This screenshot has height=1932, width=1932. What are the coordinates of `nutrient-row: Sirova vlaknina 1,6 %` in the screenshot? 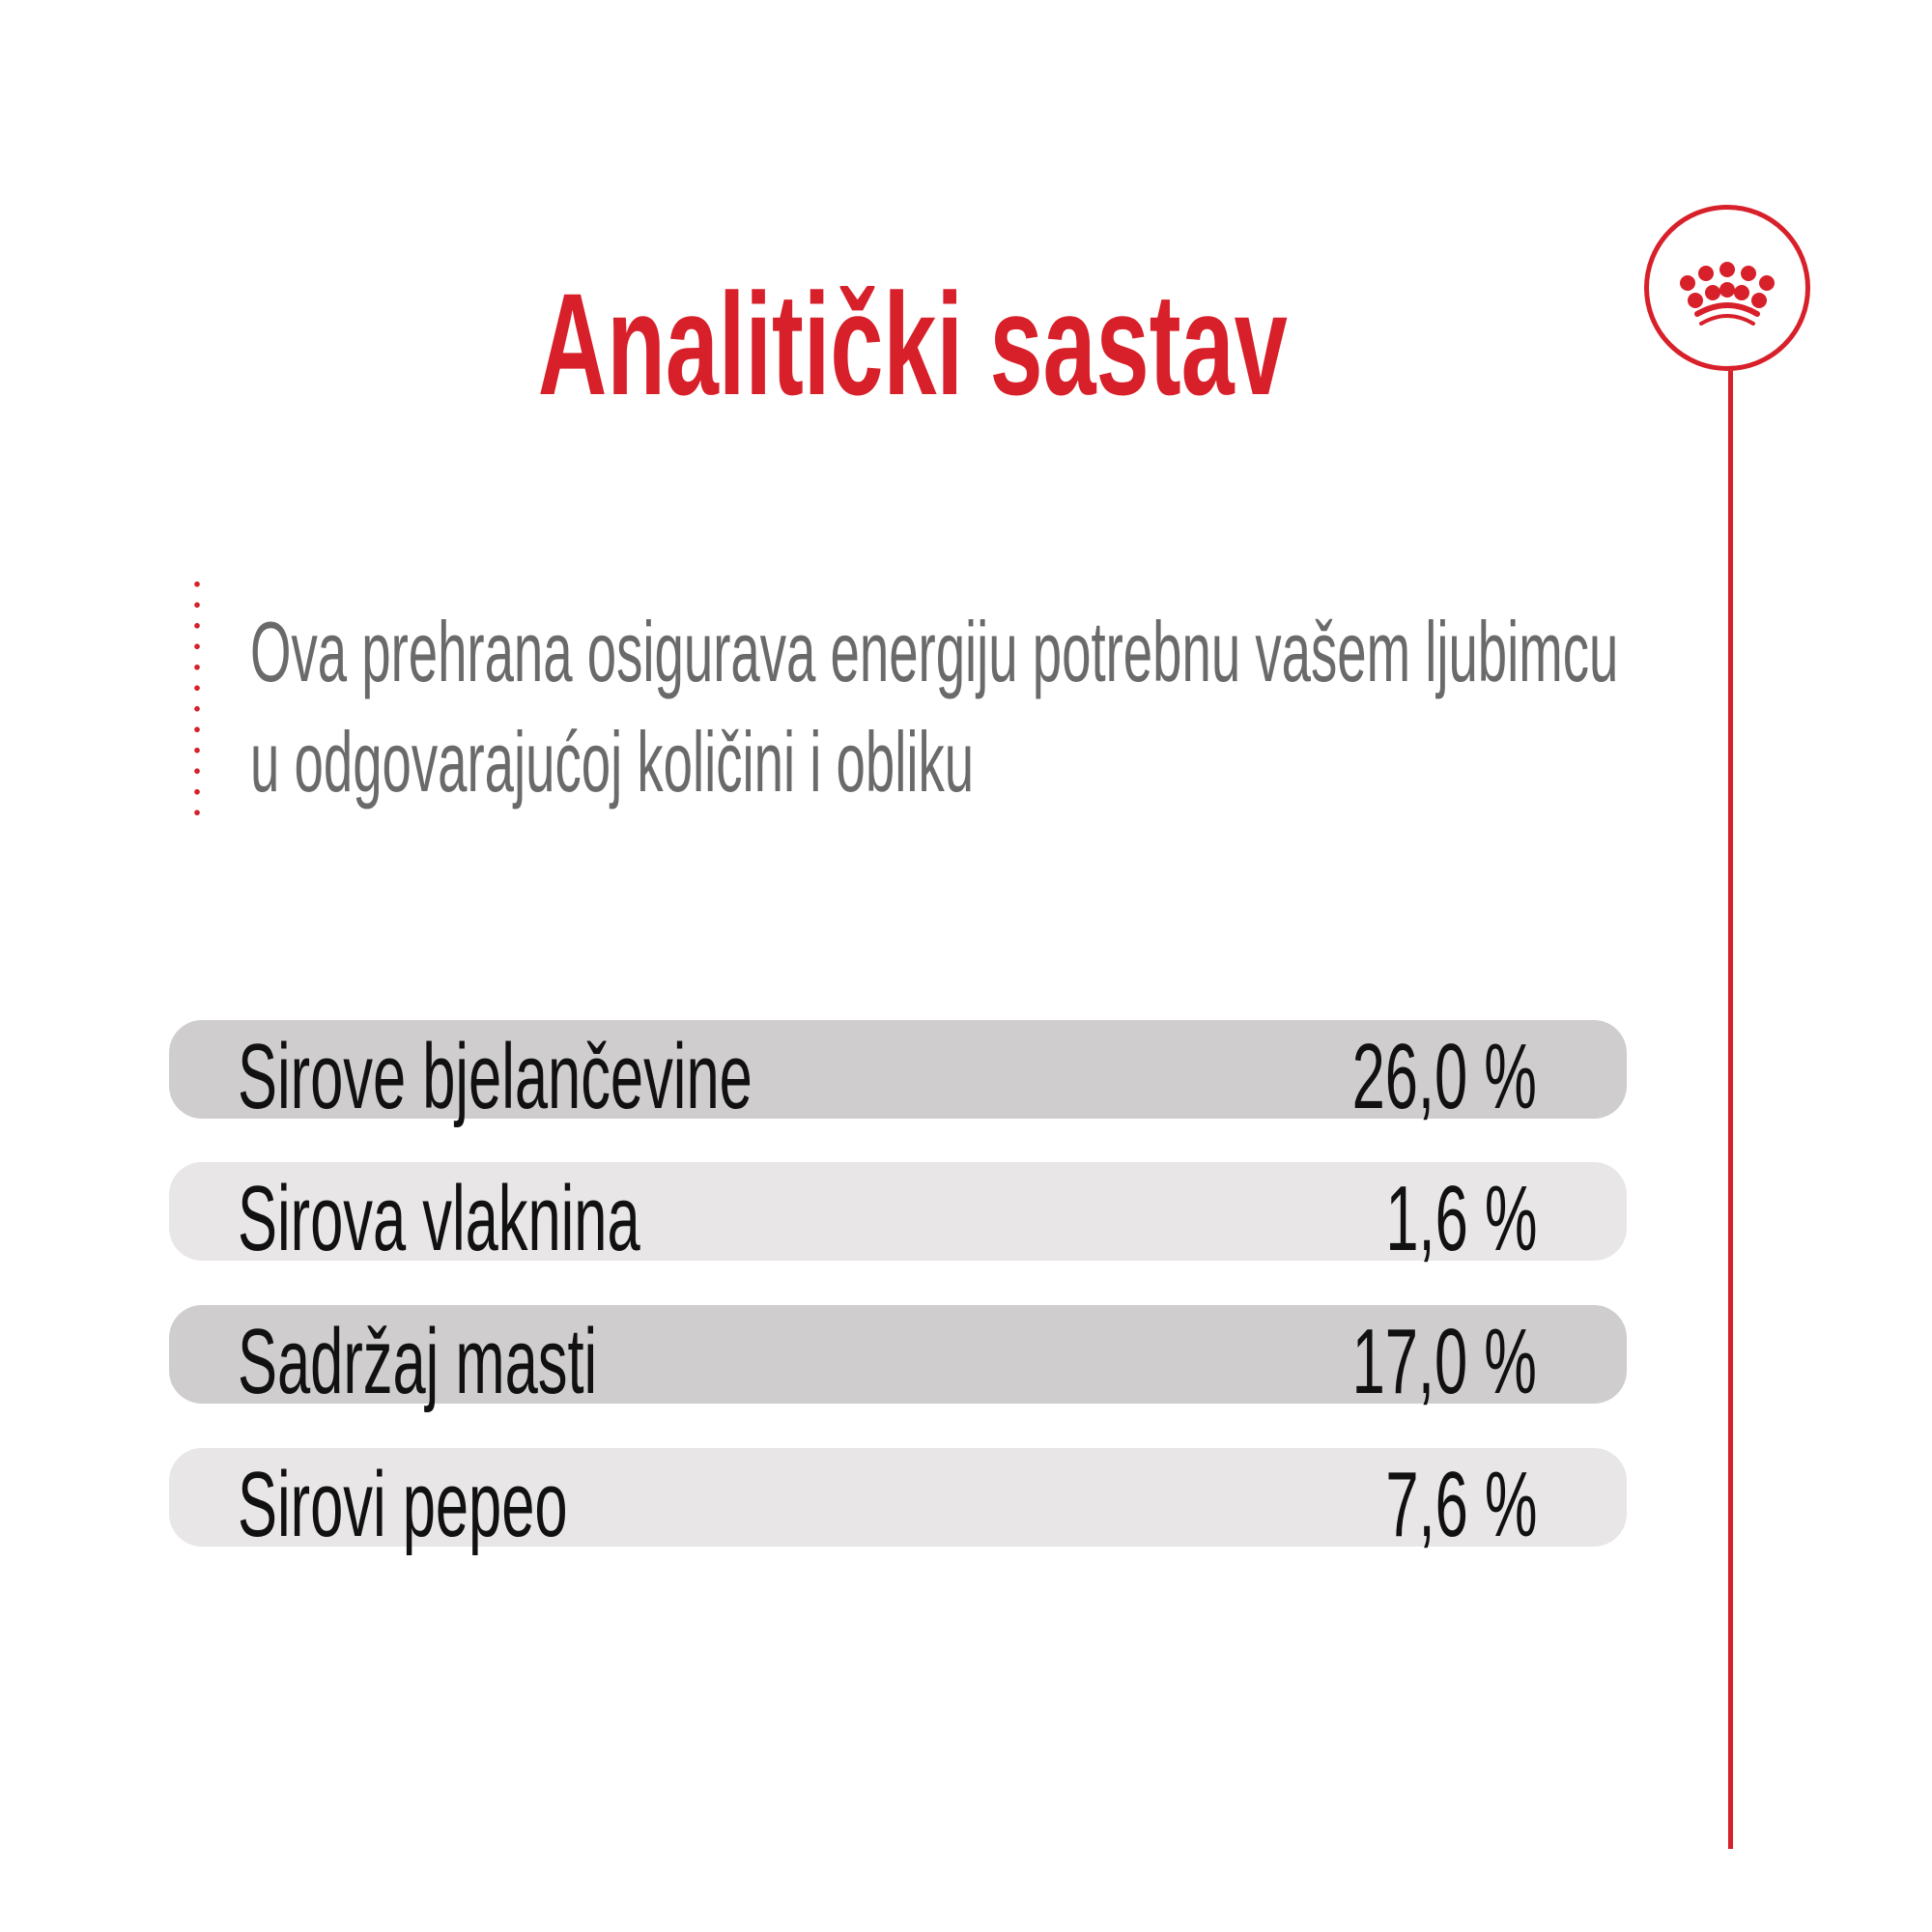 It's located at (898, 1216).